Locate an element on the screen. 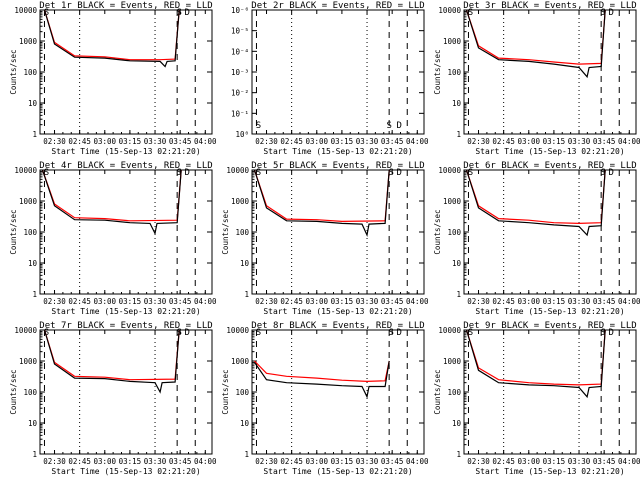 The width and height of the screenshot is (640, 480). panel-title: Det 6r BLACK = Events, RED = LLD is located at coordinates (549, 166).